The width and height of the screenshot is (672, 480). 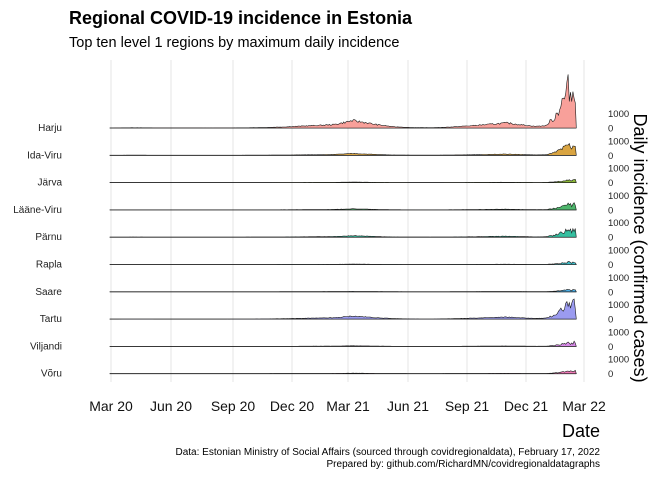 What do you see at coordinates (467, 406) in the screenshot?
I see `x-tick-label: Sep 21` at bounding box center [467, 406].